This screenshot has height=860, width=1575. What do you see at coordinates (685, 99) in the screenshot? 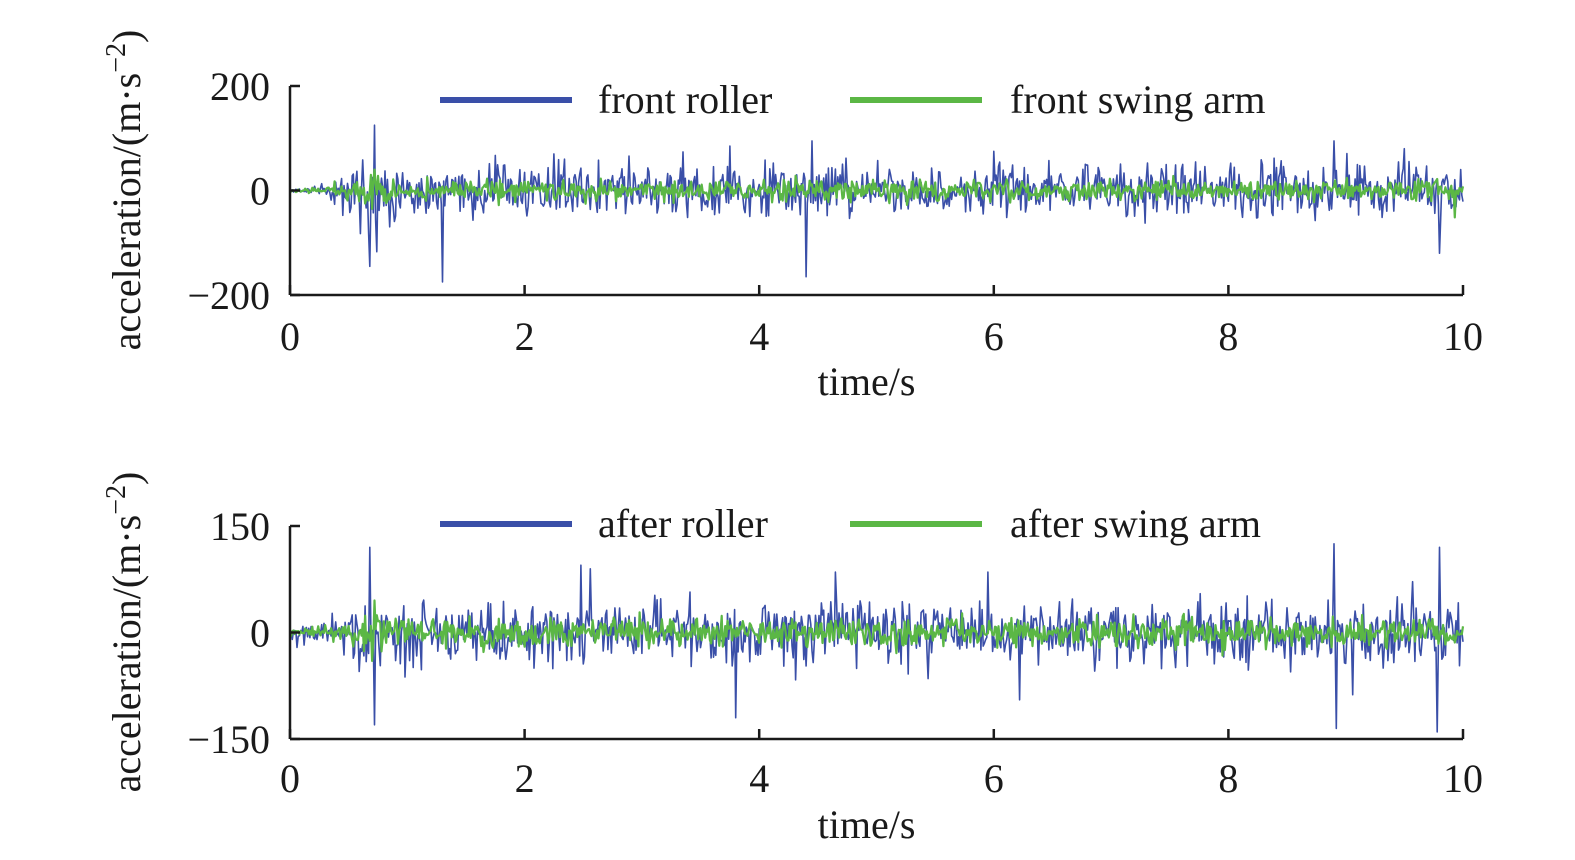
I see `legend-label: front roller` at bounding box center [685, 99].